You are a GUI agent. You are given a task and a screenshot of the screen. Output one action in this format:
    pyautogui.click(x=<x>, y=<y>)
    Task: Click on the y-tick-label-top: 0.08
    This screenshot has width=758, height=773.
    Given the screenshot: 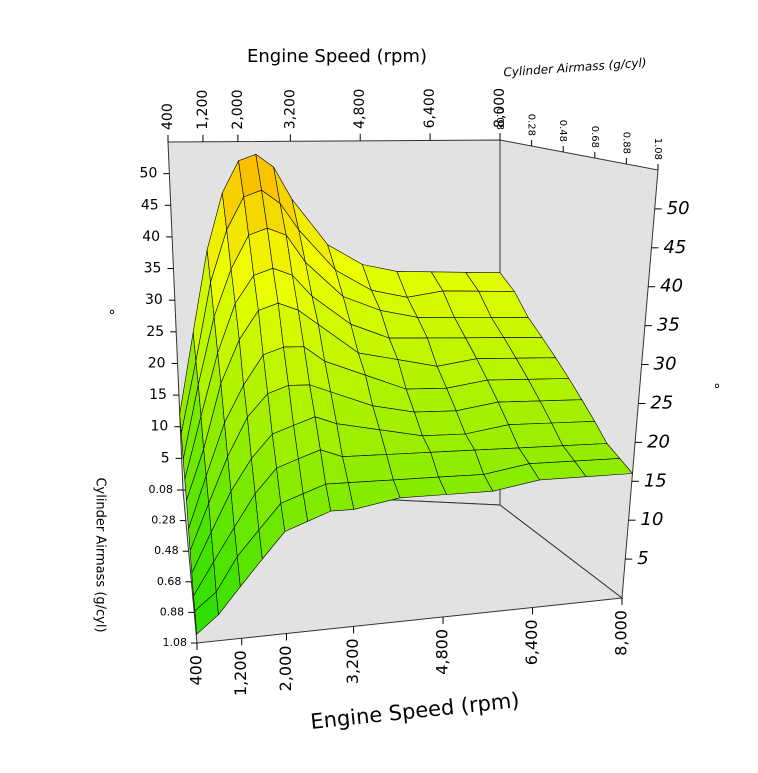 What is the action you would take?
    pyautogui.click(x=499, y=119)
    